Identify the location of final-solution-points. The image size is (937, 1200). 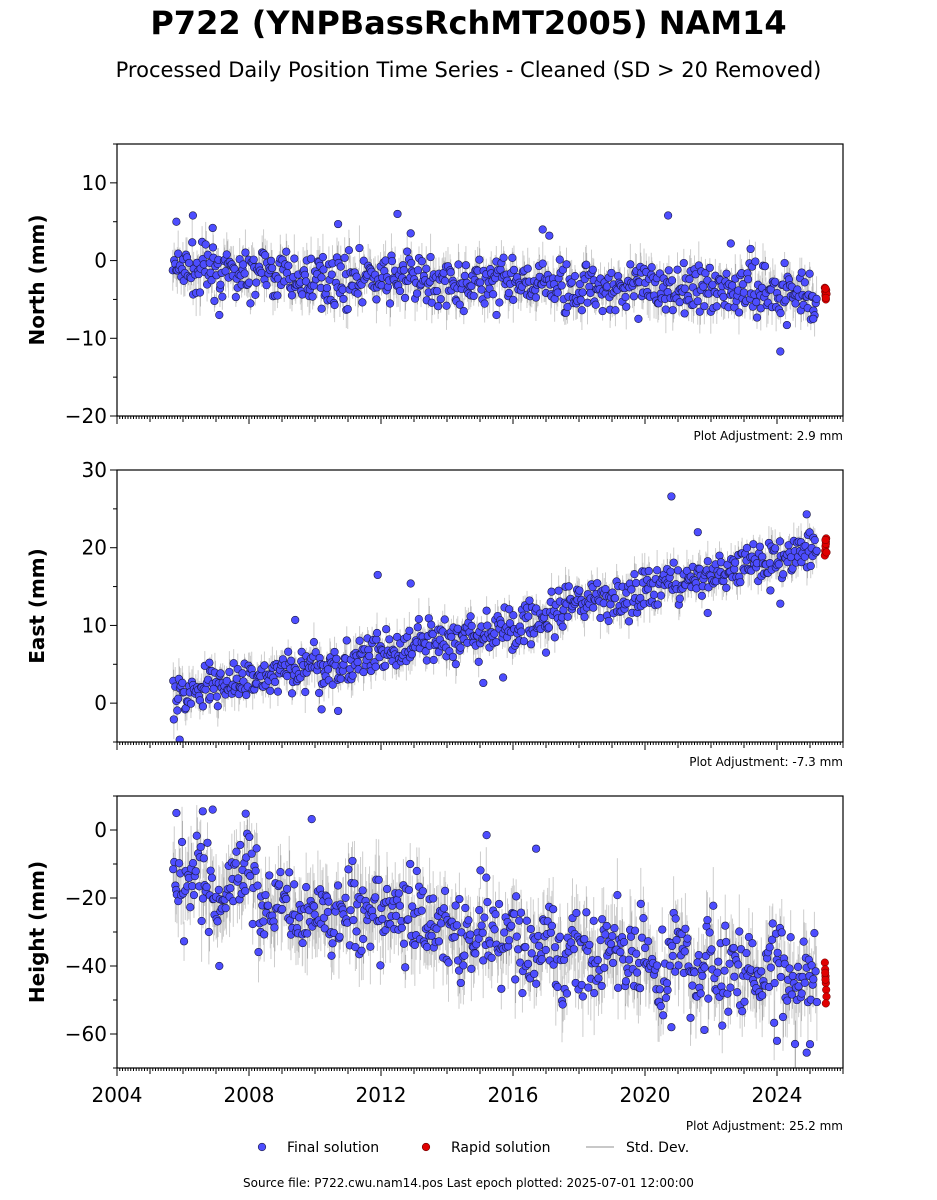
(495, 931).